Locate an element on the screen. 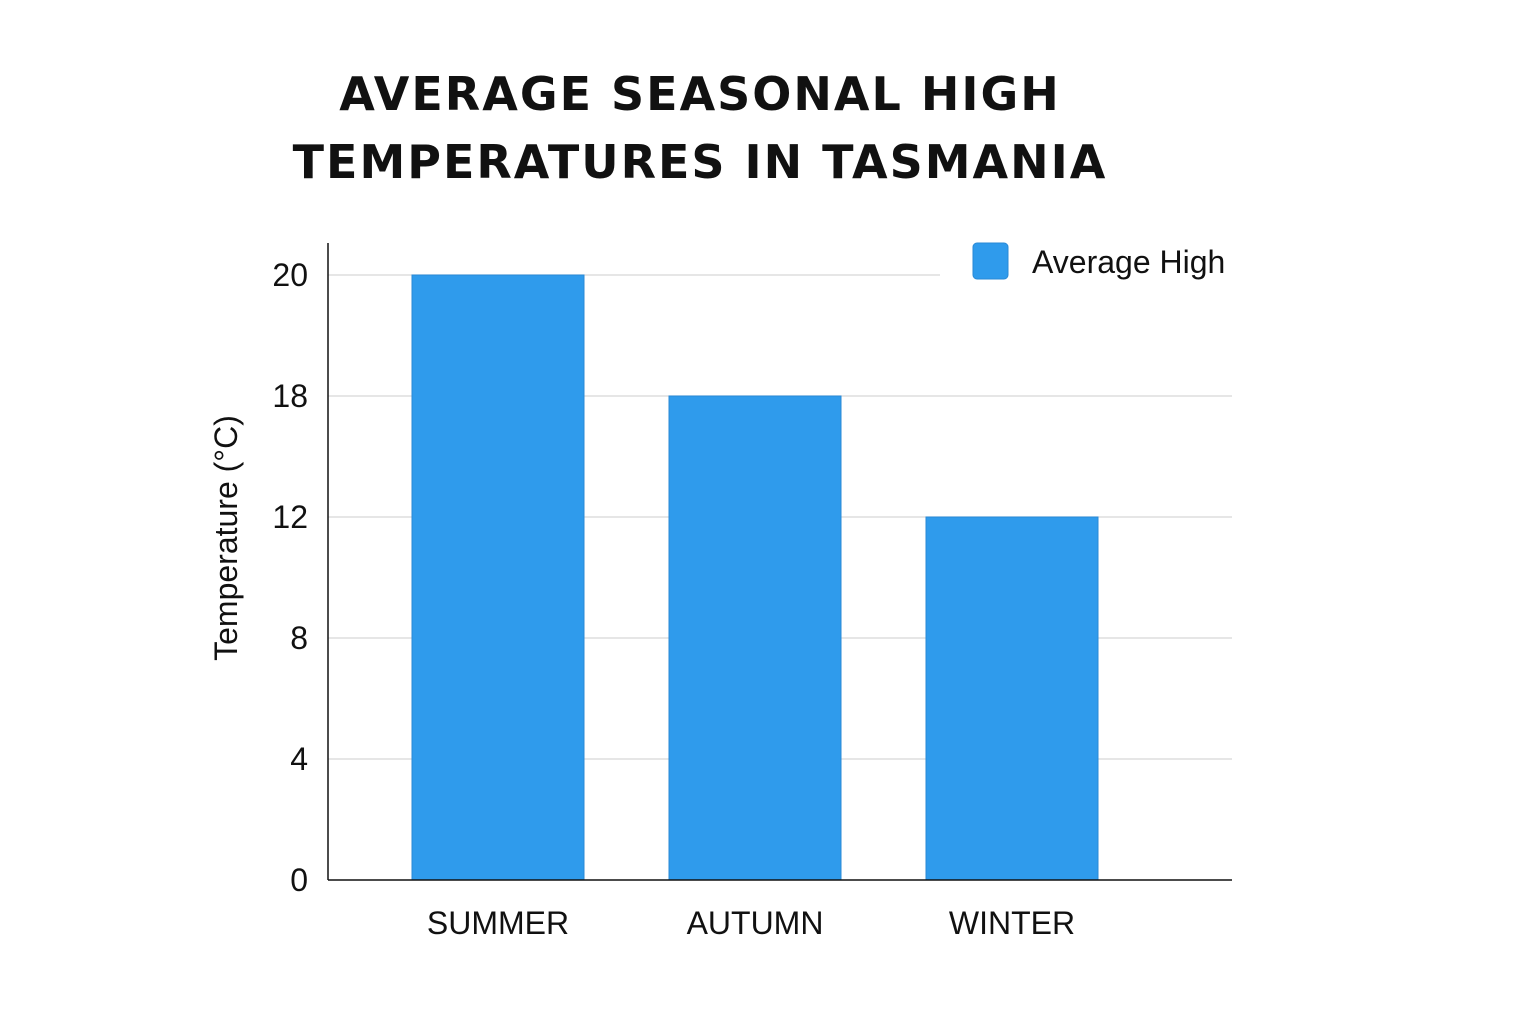 Image resolution: width=1536 pixels, height=1024 pixels. legend: Average High is located at coordinates (1098, 261).